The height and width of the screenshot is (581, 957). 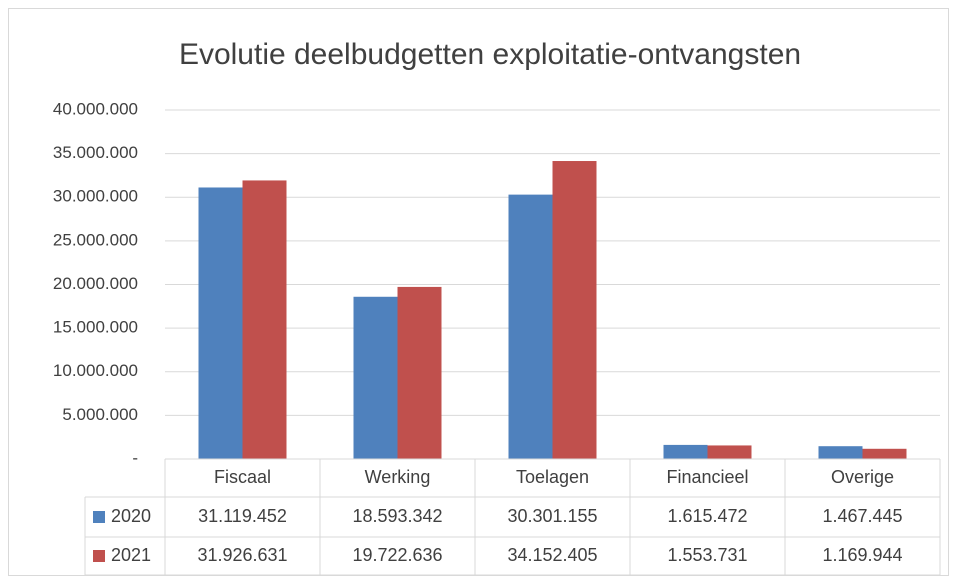 I want to click on table-value: 30.301.155, so click(x=552, y=516).